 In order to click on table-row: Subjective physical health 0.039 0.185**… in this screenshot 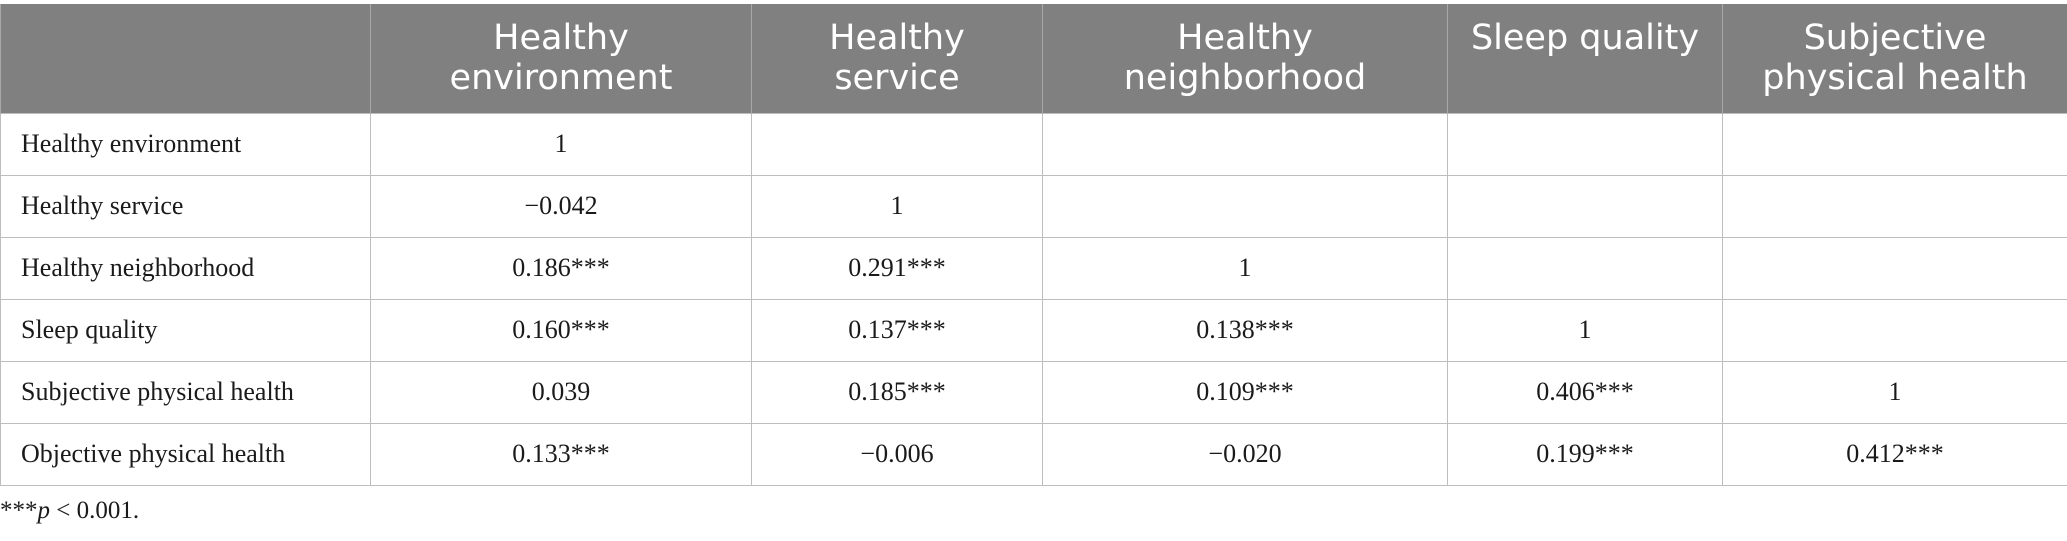, I will do `click(1033, 392)`.